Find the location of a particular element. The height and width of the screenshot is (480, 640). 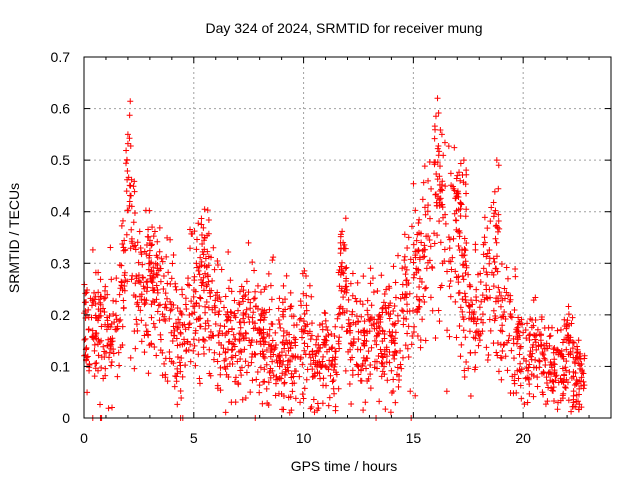

y-tick-label: 0.2 is located at coordinates (61, 315).